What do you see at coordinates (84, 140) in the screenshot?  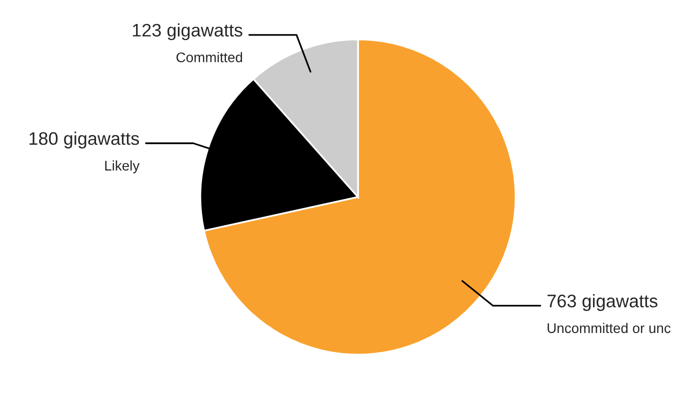 I see `data-label: 180 gigawatts` at bounding box center [84, 140].